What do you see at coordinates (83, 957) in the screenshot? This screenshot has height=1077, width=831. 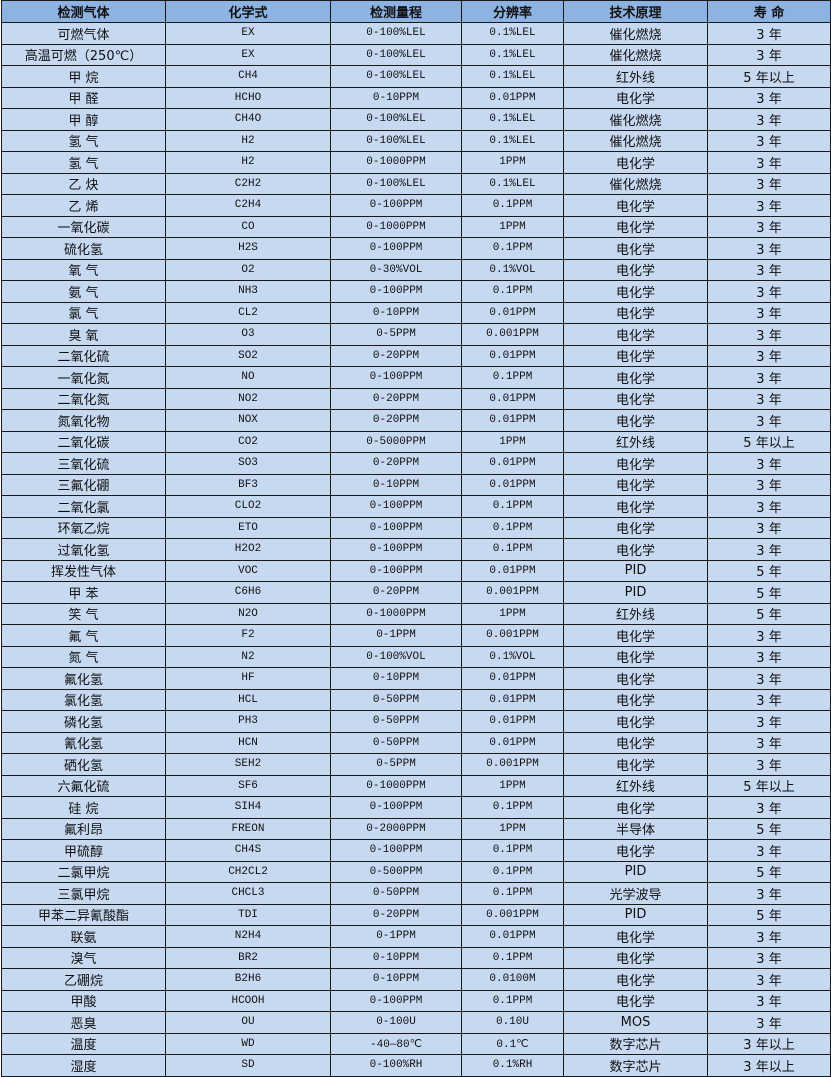 I see `gas-cell: 溴气` at bounding box center [83, 957].